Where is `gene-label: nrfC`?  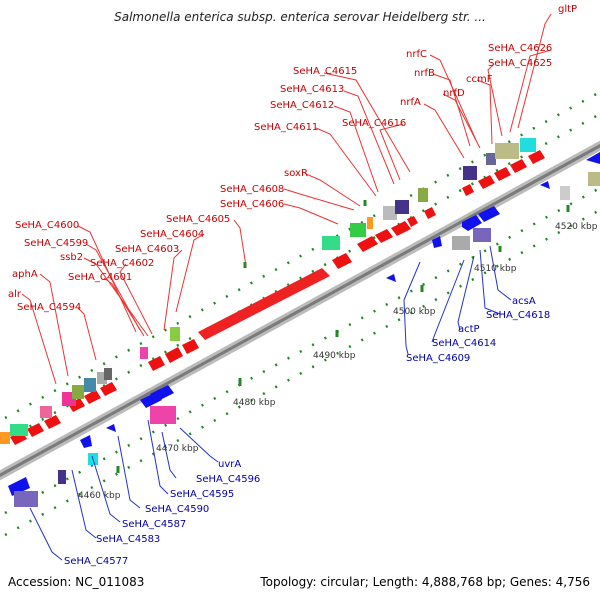 gene-label: nrfC is located at coordinates (416, 54).